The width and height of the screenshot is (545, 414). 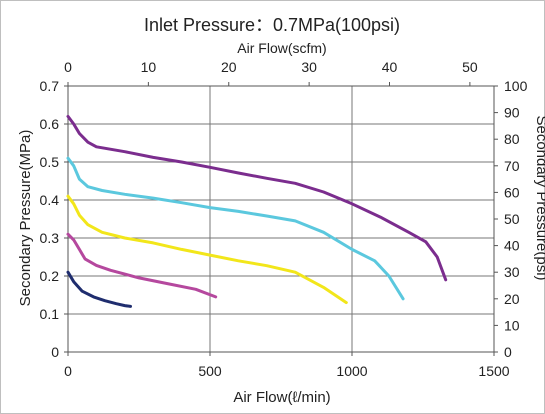 What do you see at coordinates (512, 272) in the screenshot?
I see `right-tick-label: 30` at bounding box center [512, 272].